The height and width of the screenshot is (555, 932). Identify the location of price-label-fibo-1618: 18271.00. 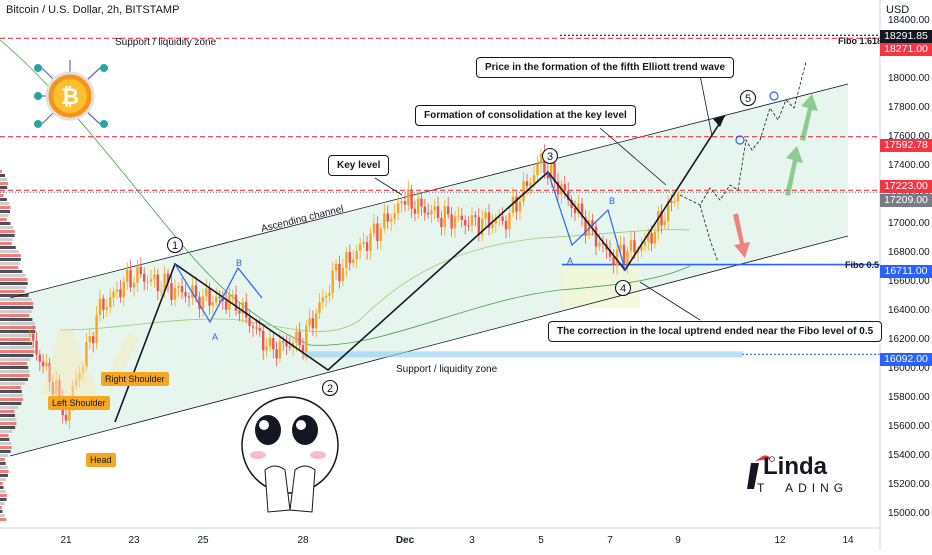
(906, 49).